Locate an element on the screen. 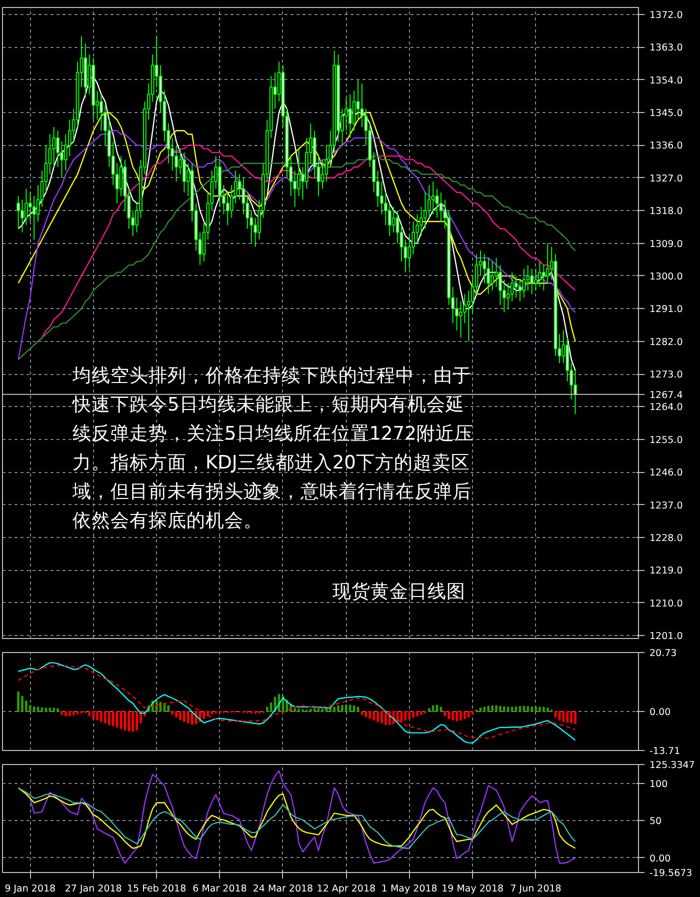  y-tick-label: 1264.0 is located at coordinates (666, 408).